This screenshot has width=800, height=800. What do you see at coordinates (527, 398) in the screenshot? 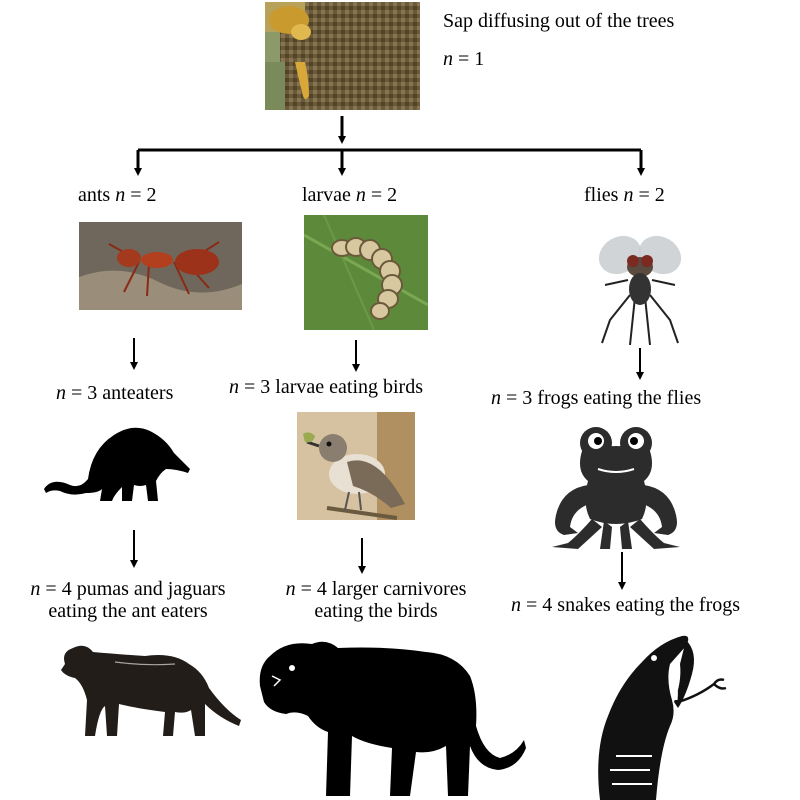
I see `frogs-n-value: 3` at bounding box center [527, 398].